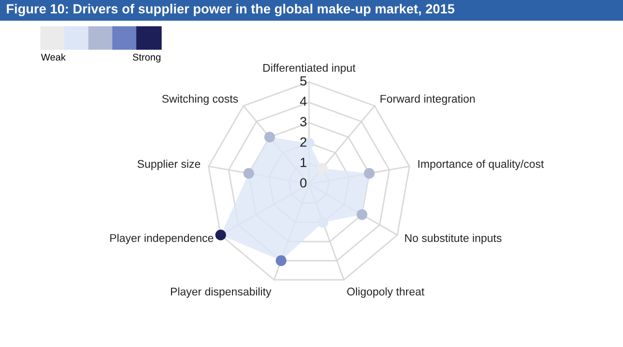 Image resolution: width=623 pixels, height=347 pixels. What do you see at coordinates (303, 81) in the screenshot?
I see `y-tick-label: 5` at bounding box center [303, 81].